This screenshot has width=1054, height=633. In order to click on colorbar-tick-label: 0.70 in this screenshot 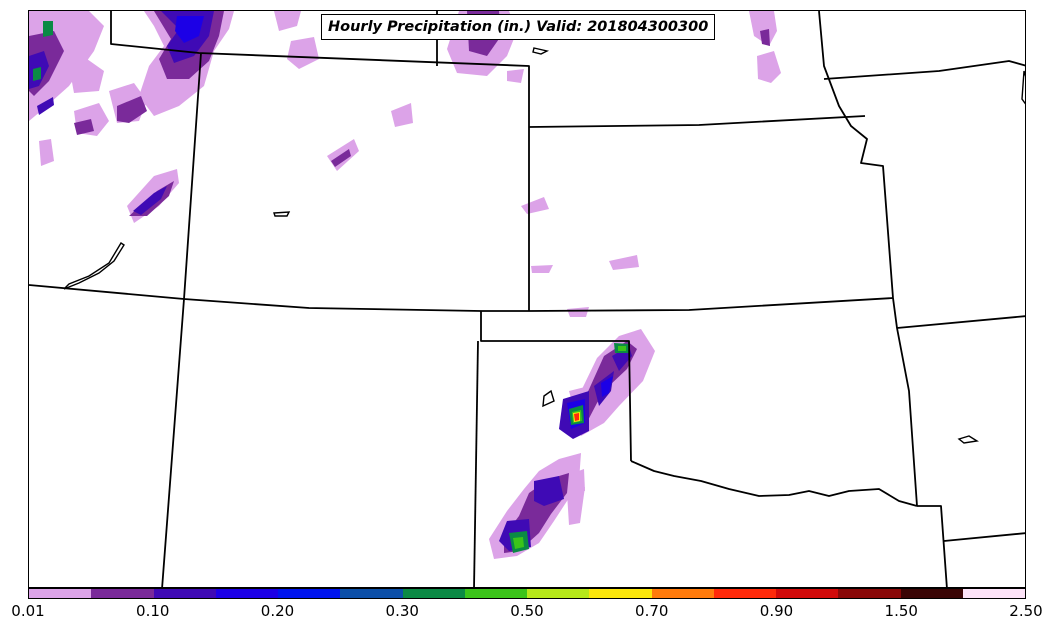, I will do `click(652, 611)`.